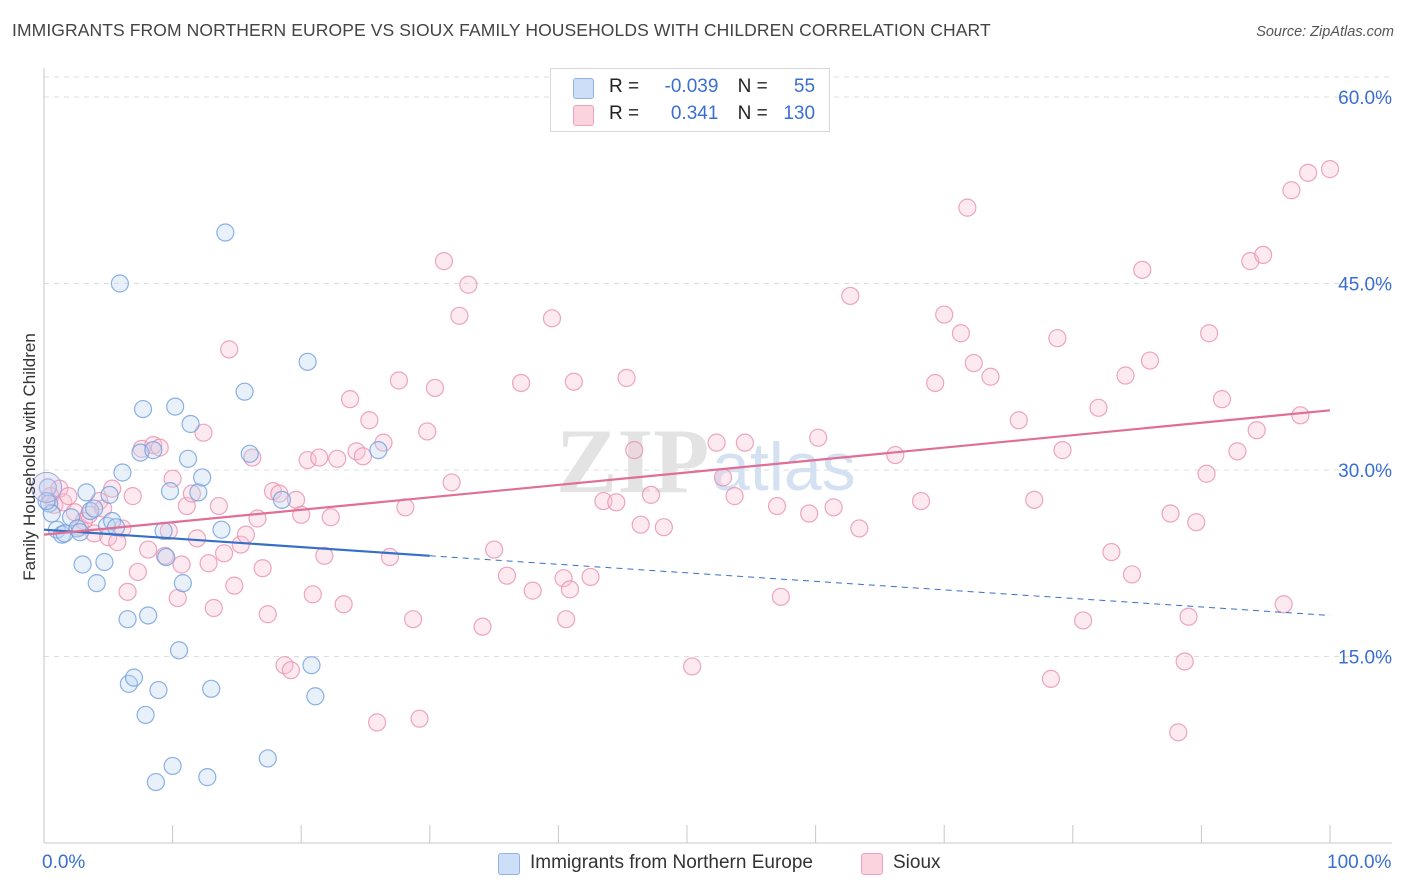 The height and width of the screenshot is (892, 1406). What do you see at coordinates (1365, 285) in the screenshot?
I see `y-tick-label: 45.0%` at bounding box center [1365, 285].